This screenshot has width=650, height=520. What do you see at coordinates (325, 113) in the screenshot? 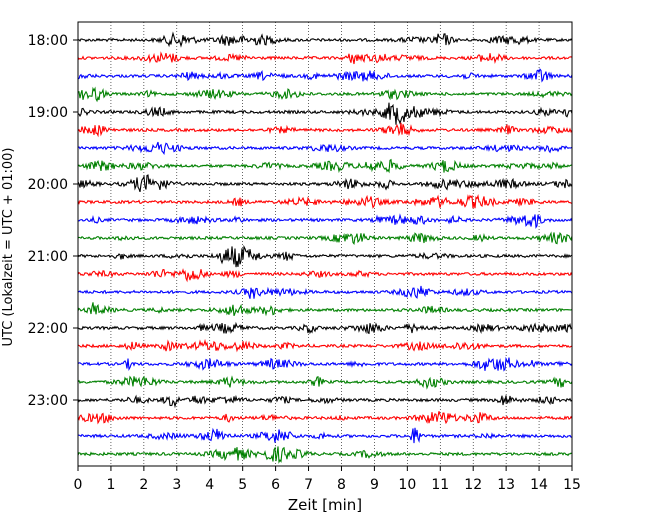
I see `trace-1900` at bounding box center [325, 113].